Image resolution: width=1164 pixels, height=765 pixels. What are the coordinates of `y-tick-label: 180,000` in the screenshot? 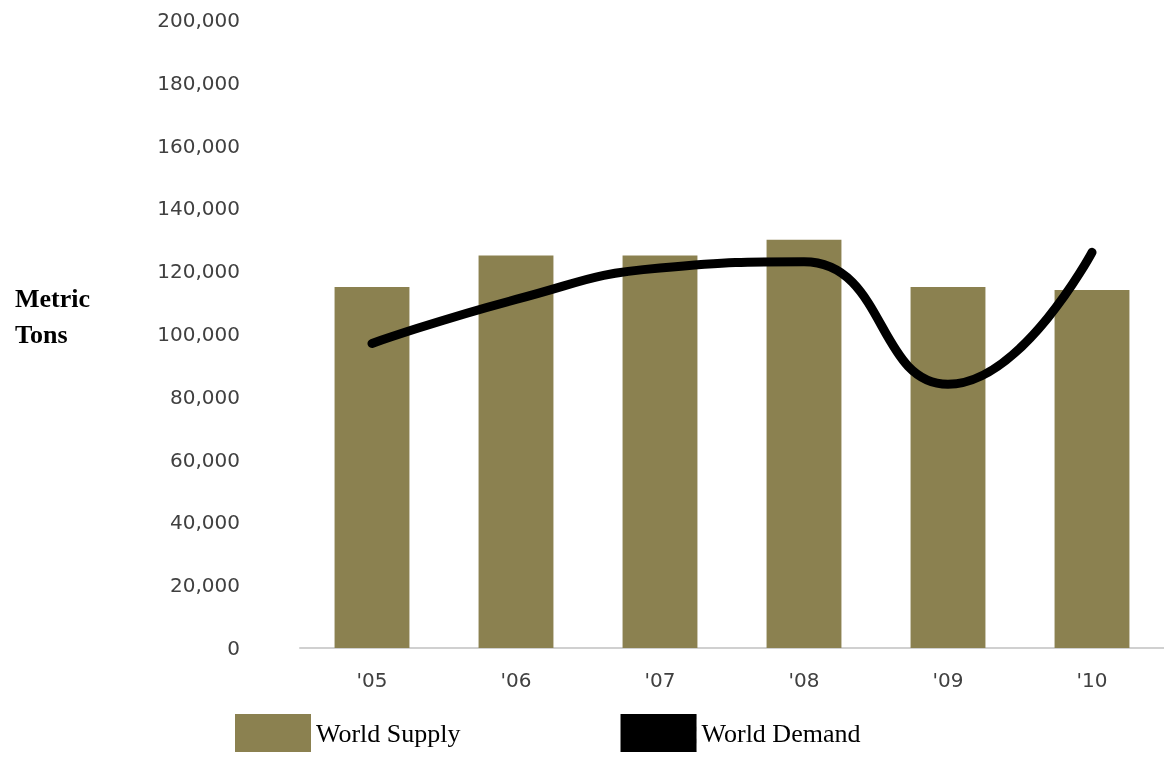 It's located at (198, 82).